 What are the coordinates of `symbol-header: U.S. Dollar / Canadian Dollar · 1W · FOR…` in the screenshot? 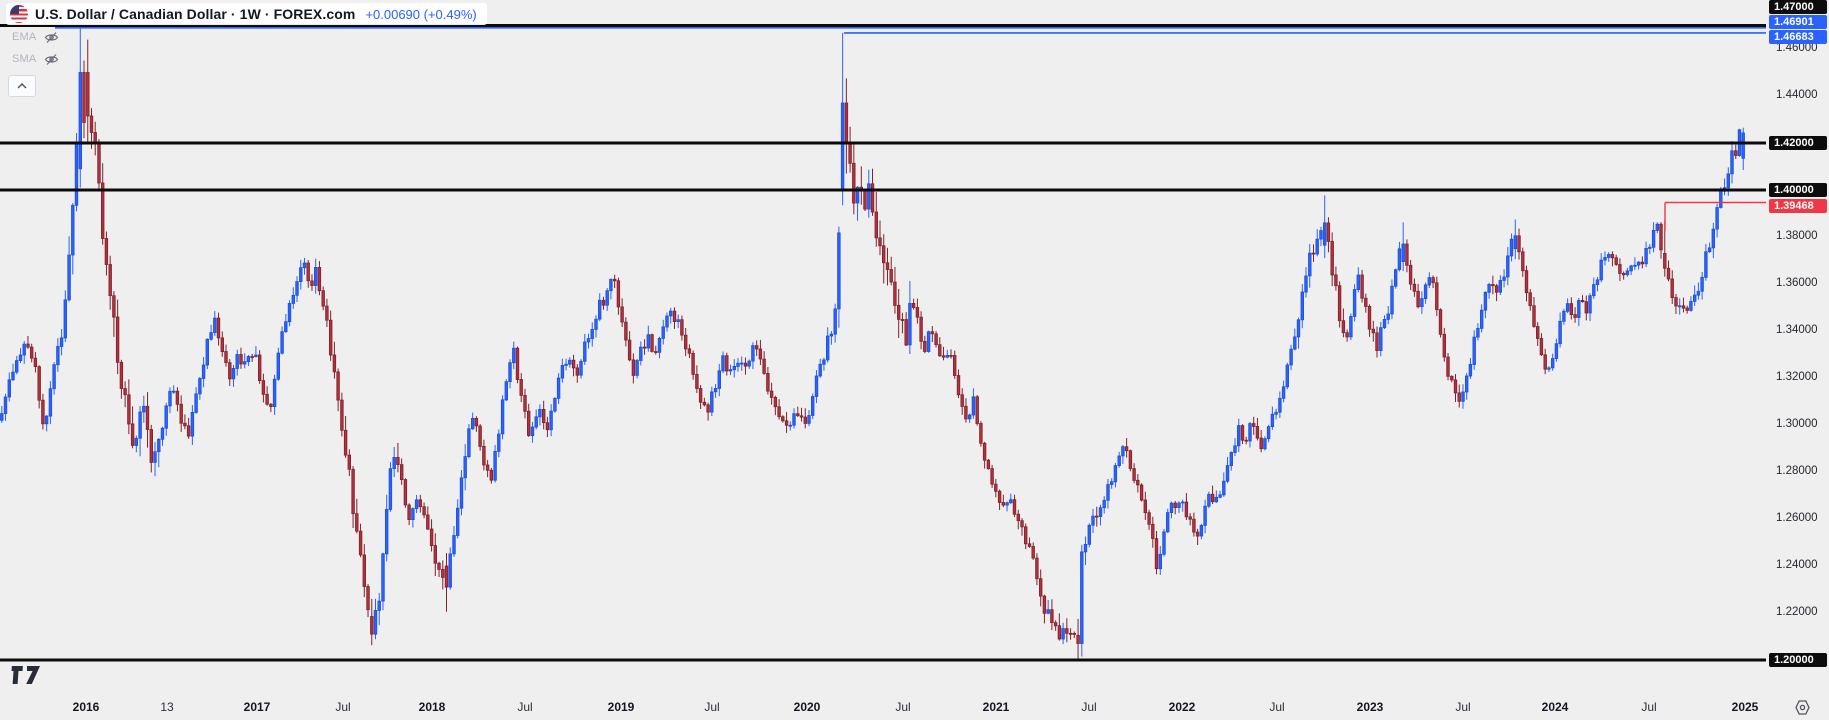 It's located at (246, 14).